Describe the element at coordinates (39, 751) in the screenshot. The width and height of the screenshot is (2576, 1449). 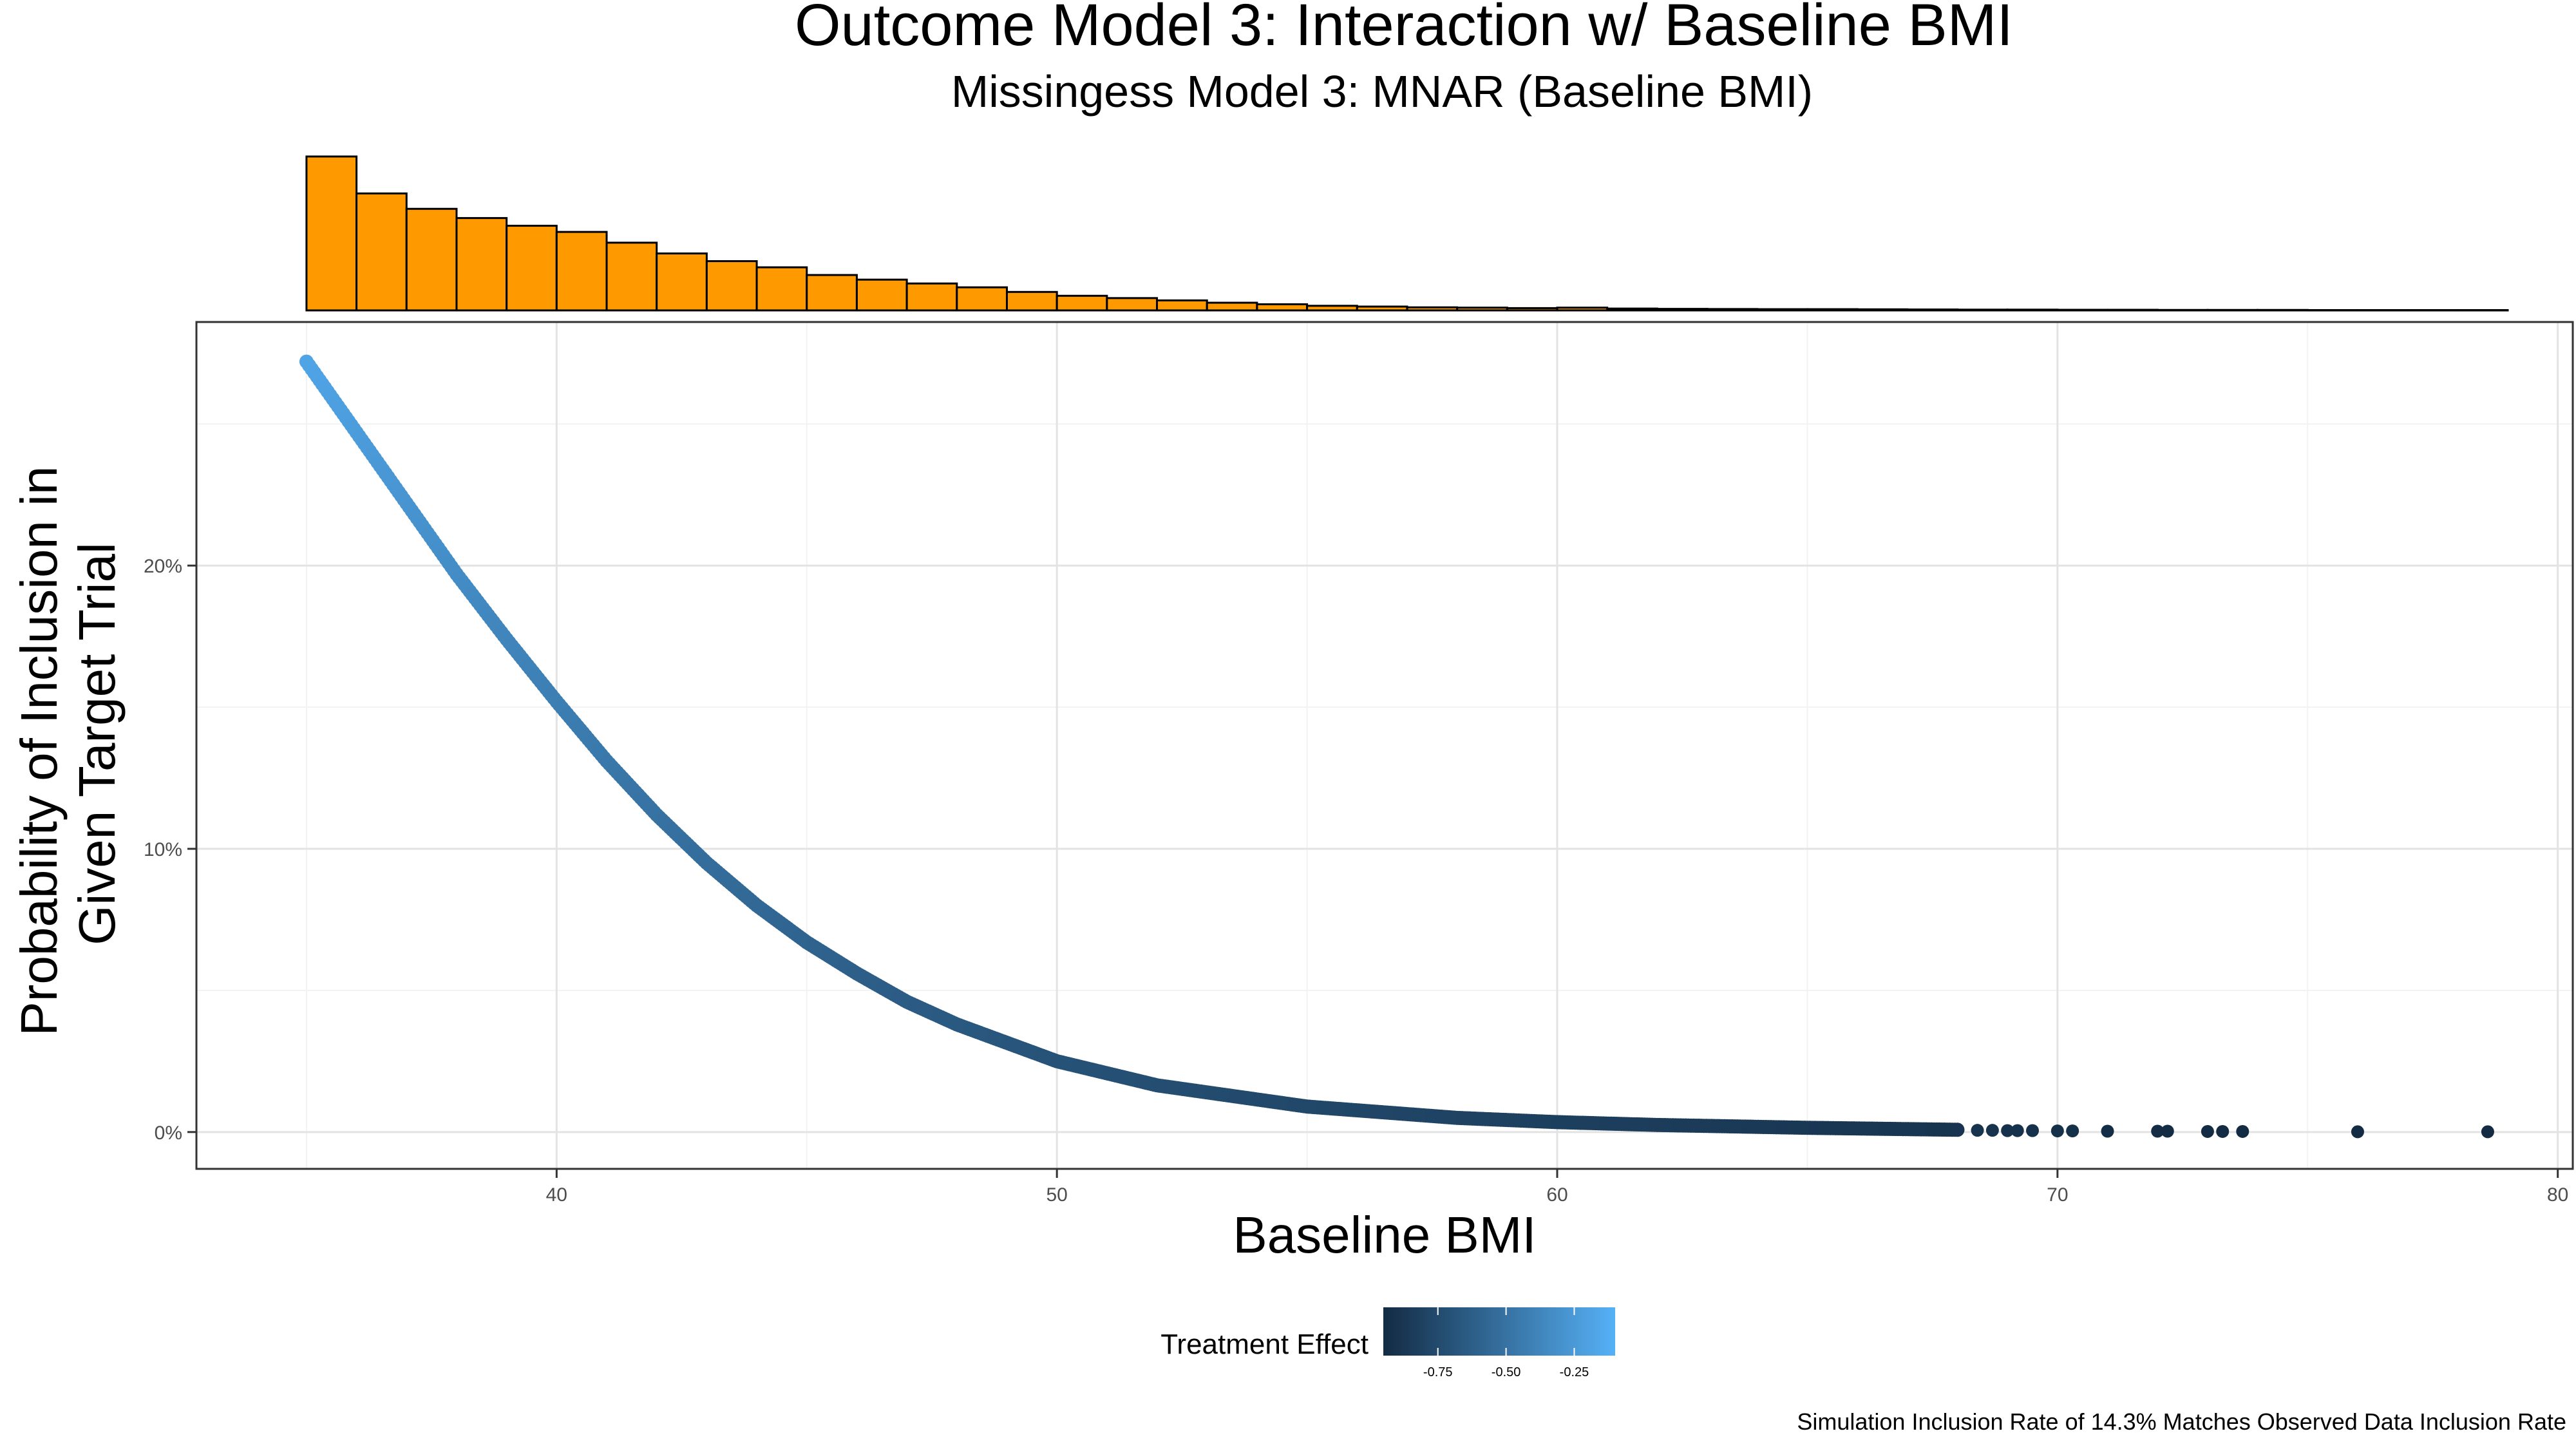
I see `y-axis-title-line-1: Probability of Inclusion in` at that location.